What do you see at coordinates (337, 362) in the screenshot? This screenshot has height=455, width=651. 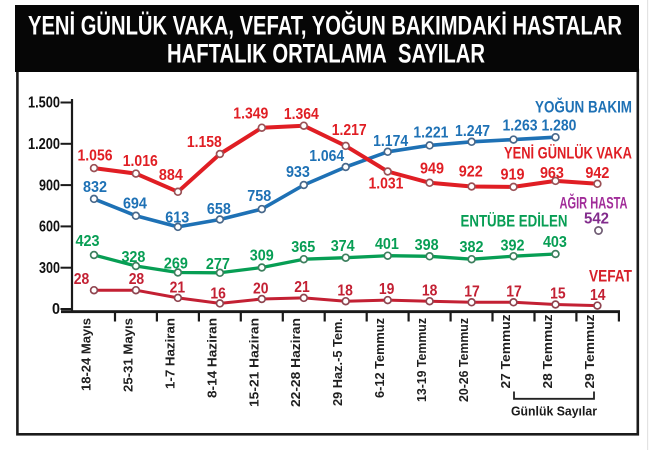 I see `svg-text: 29 Haz.-5 Tem.` at bounding box center [337, 362].